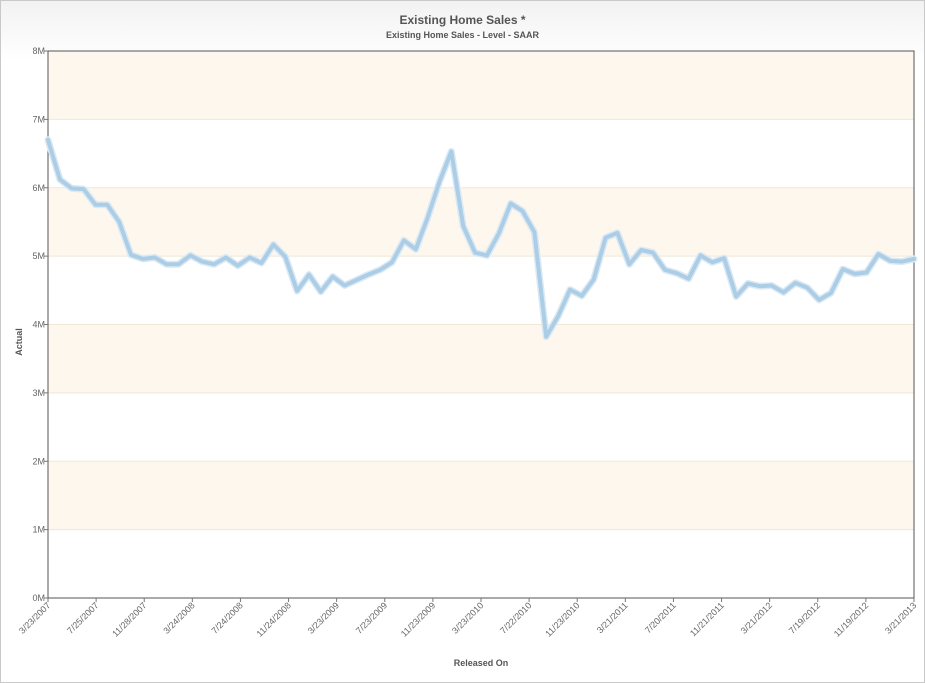 Image resolution: width=925 pixels, height=683 pixels. I want to click on chart-title: Existing Home Sales *, so click(462, 20).